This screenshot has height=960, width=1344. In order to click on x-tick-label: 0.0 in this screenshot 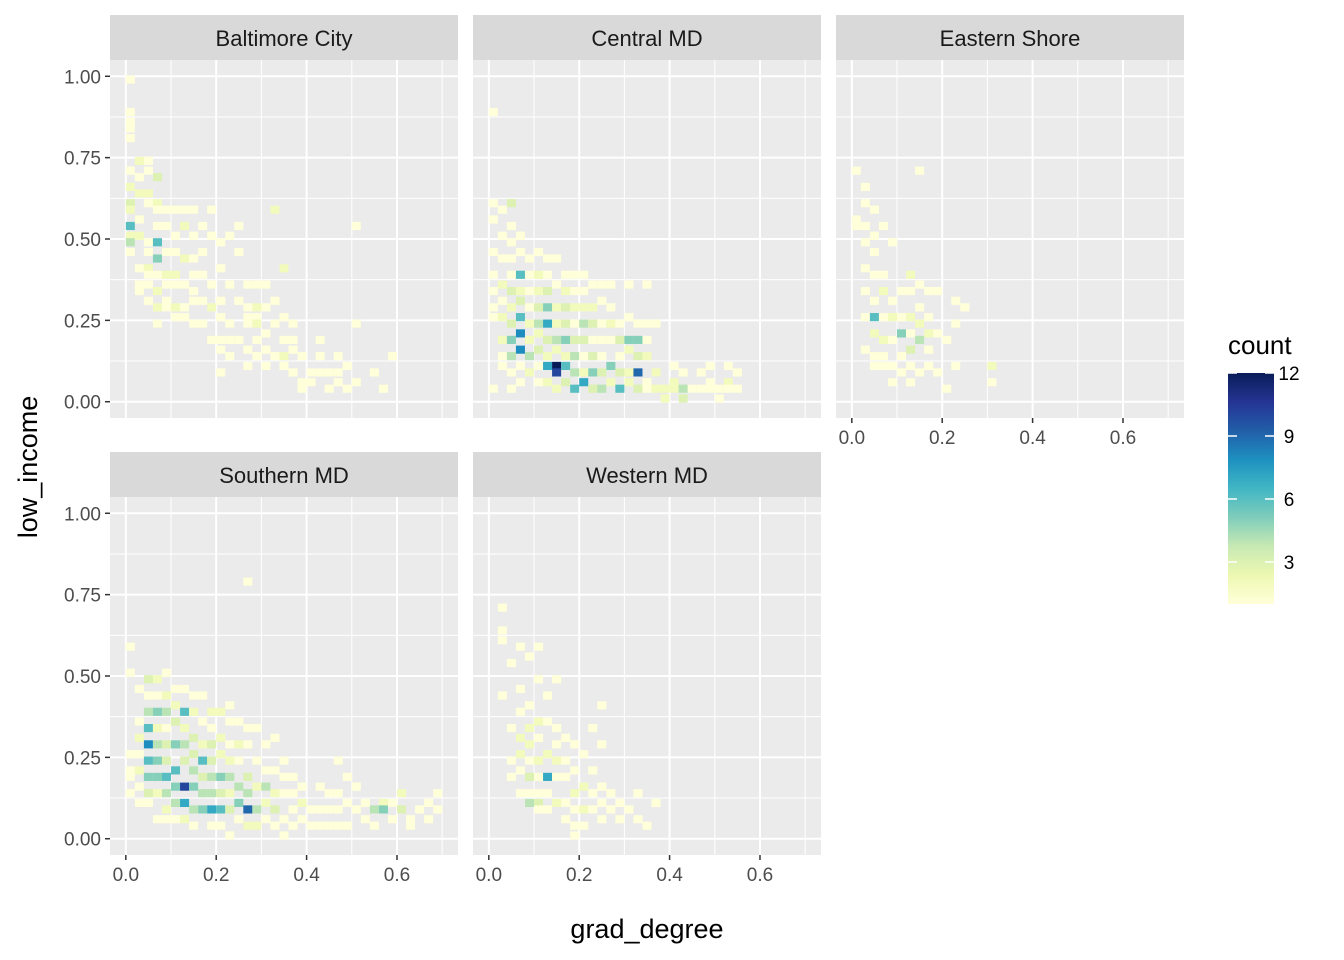, I will do `click(489, 875)`.